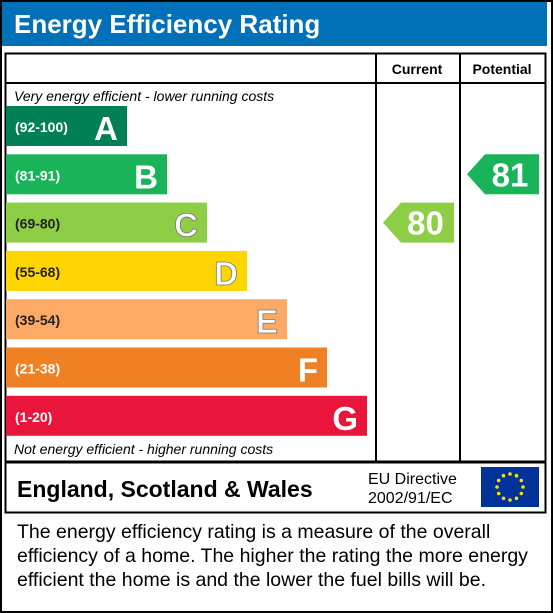 This screenshot has height=613, width=553. What do you see at coordinates (412, 479) in the screenshot?
I see `directive-line1: EU Directive` at bounding box center [412, 479].